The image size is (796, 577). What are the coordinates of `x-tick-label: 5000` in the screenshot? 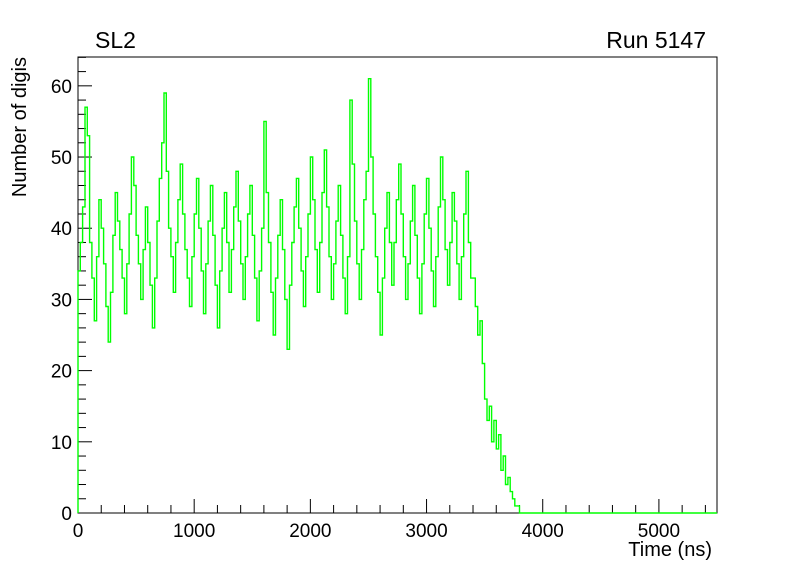 It's located at (659, 531).